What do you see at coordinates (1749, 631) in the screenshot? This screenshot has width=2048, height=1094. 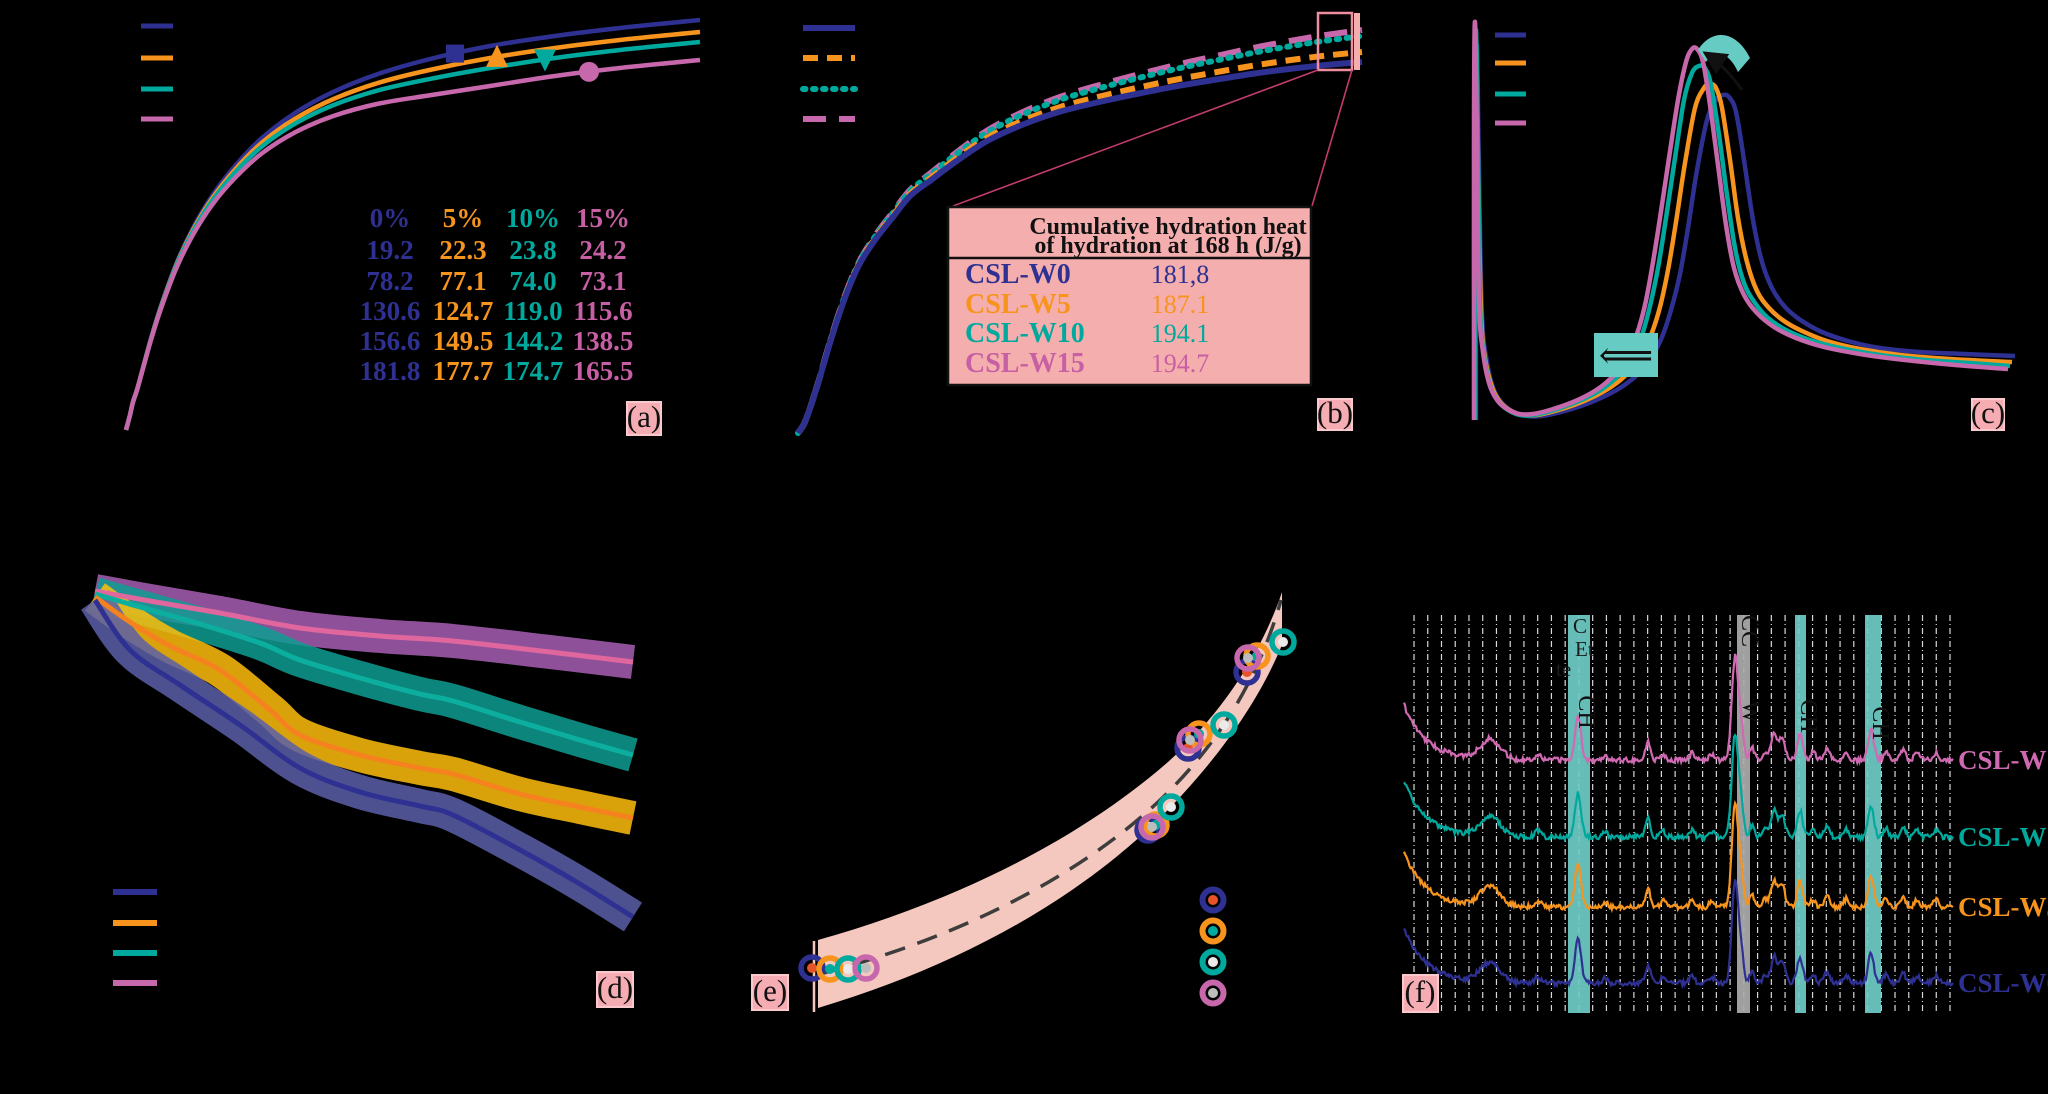 I see `band-label-cc: CC` at bounding box center [1749, 631].